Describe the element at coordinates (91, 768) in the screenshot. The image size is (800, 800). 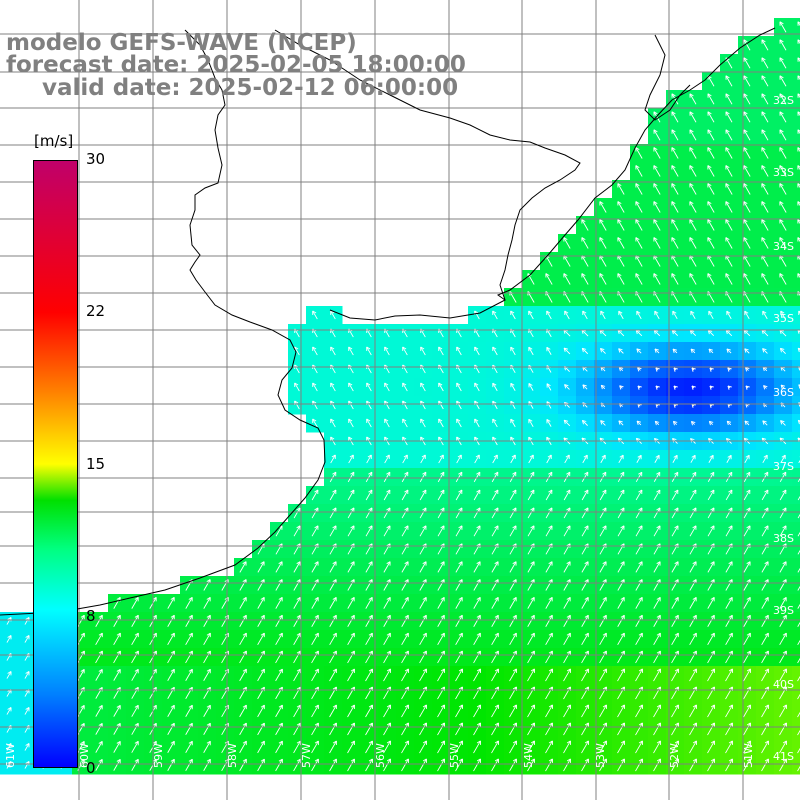
I see `colorbar-tick-0: 0` at that location.